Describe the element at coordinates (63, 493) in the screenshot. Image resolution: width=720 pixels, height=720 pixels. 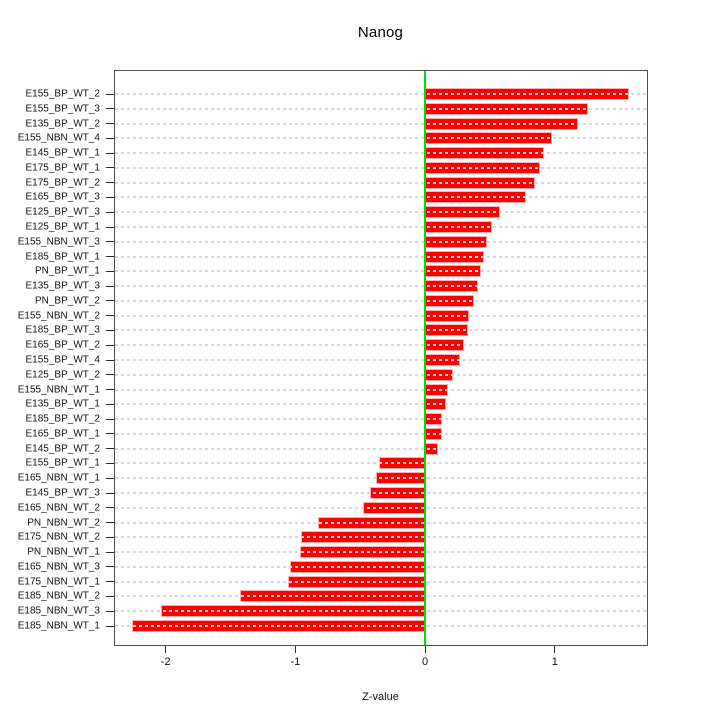
I see `category-label: E145_BP_WT_3` at that location.